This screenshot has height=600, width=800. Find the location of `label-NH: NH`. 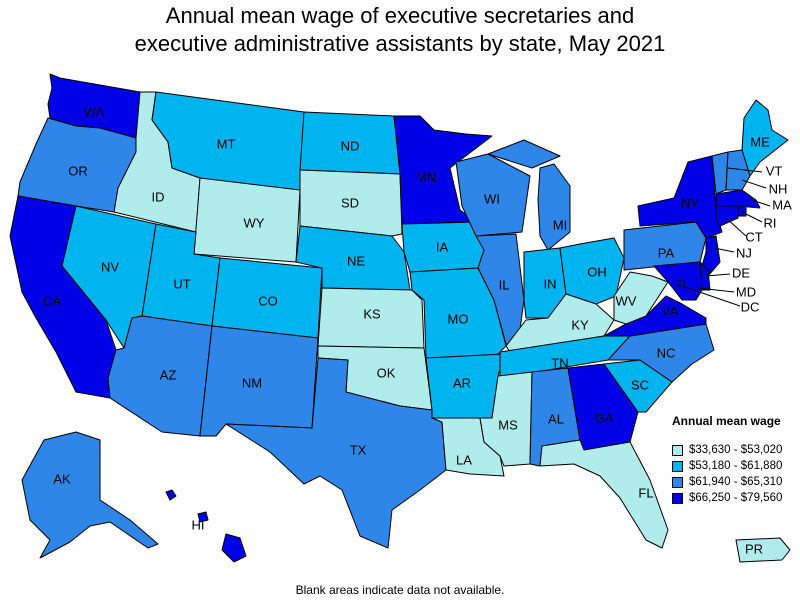

label-NH: NH is located at coordinates (778, 188).